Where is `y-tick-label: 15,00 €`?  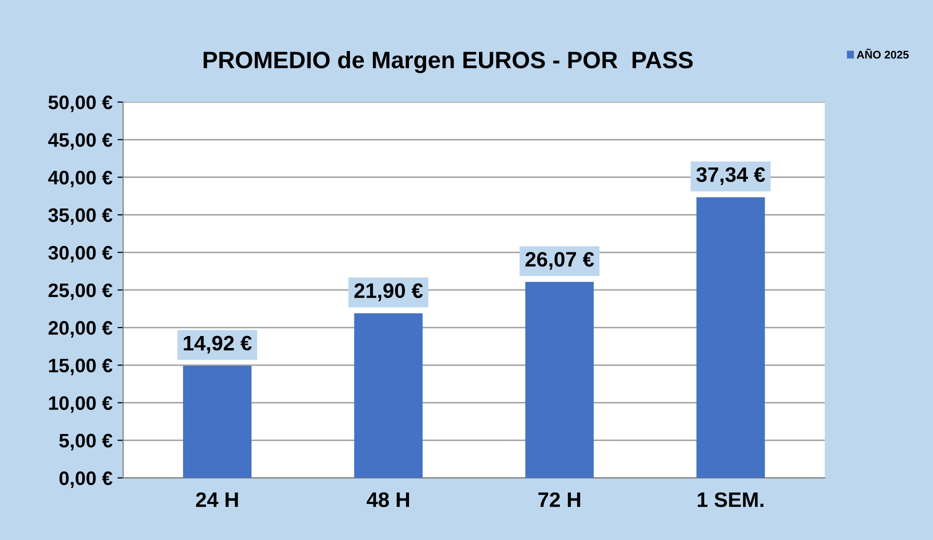
y-tick-label: 15,00 € is located at coordinates (80, 367).